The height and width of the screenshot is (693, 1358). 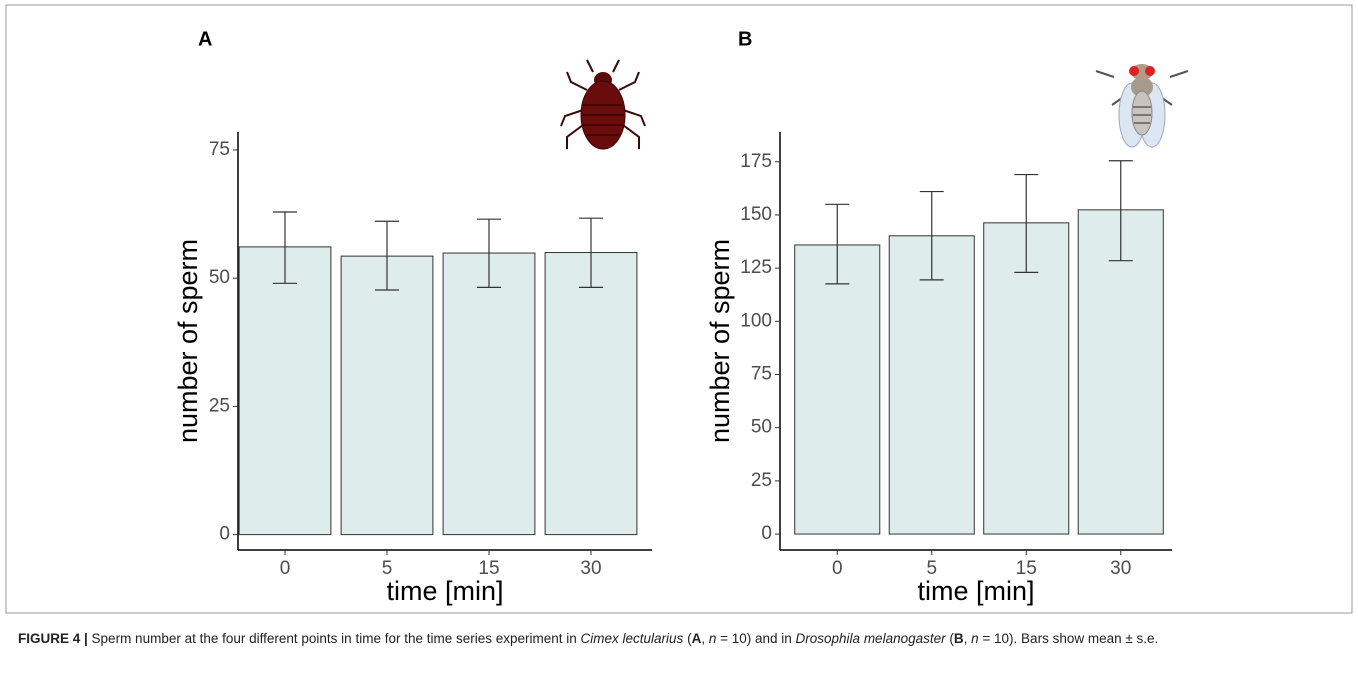 I want to click on caption-run: = 10). Bars show mean ± s.e., so click(x=1068, y=638).